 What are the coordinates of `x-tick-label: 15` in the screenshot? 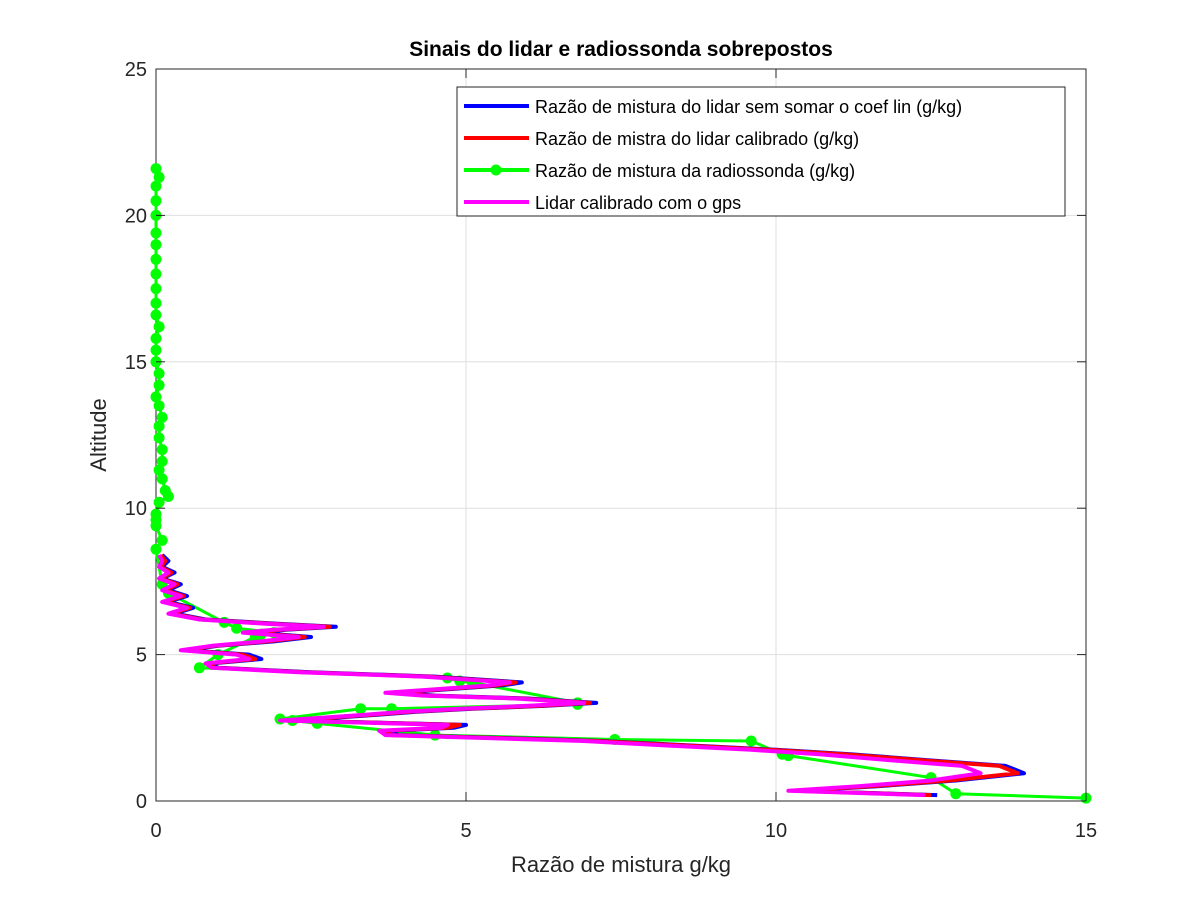 It's located at (1086, 831).